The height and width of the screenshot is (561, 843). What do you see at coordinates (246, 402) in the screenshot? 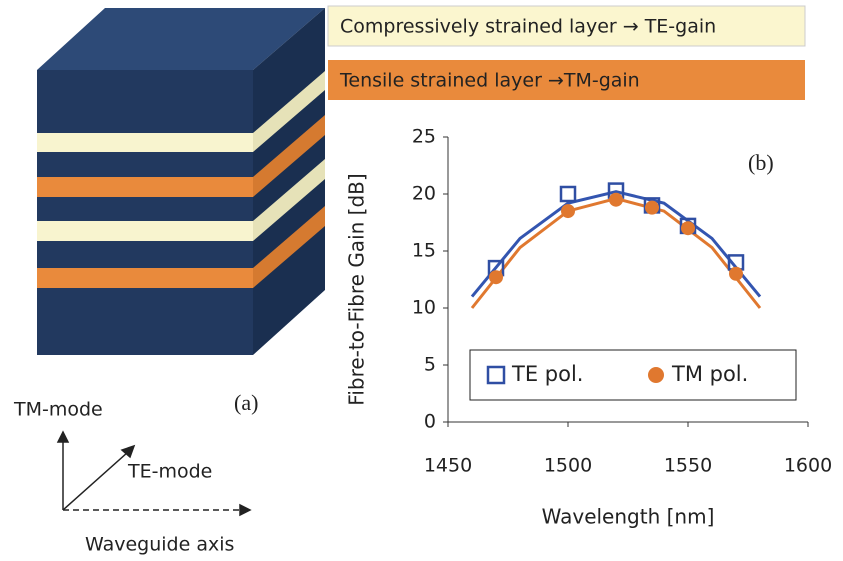
I see `panel-label: (a)` at bounding box center [246, 402].